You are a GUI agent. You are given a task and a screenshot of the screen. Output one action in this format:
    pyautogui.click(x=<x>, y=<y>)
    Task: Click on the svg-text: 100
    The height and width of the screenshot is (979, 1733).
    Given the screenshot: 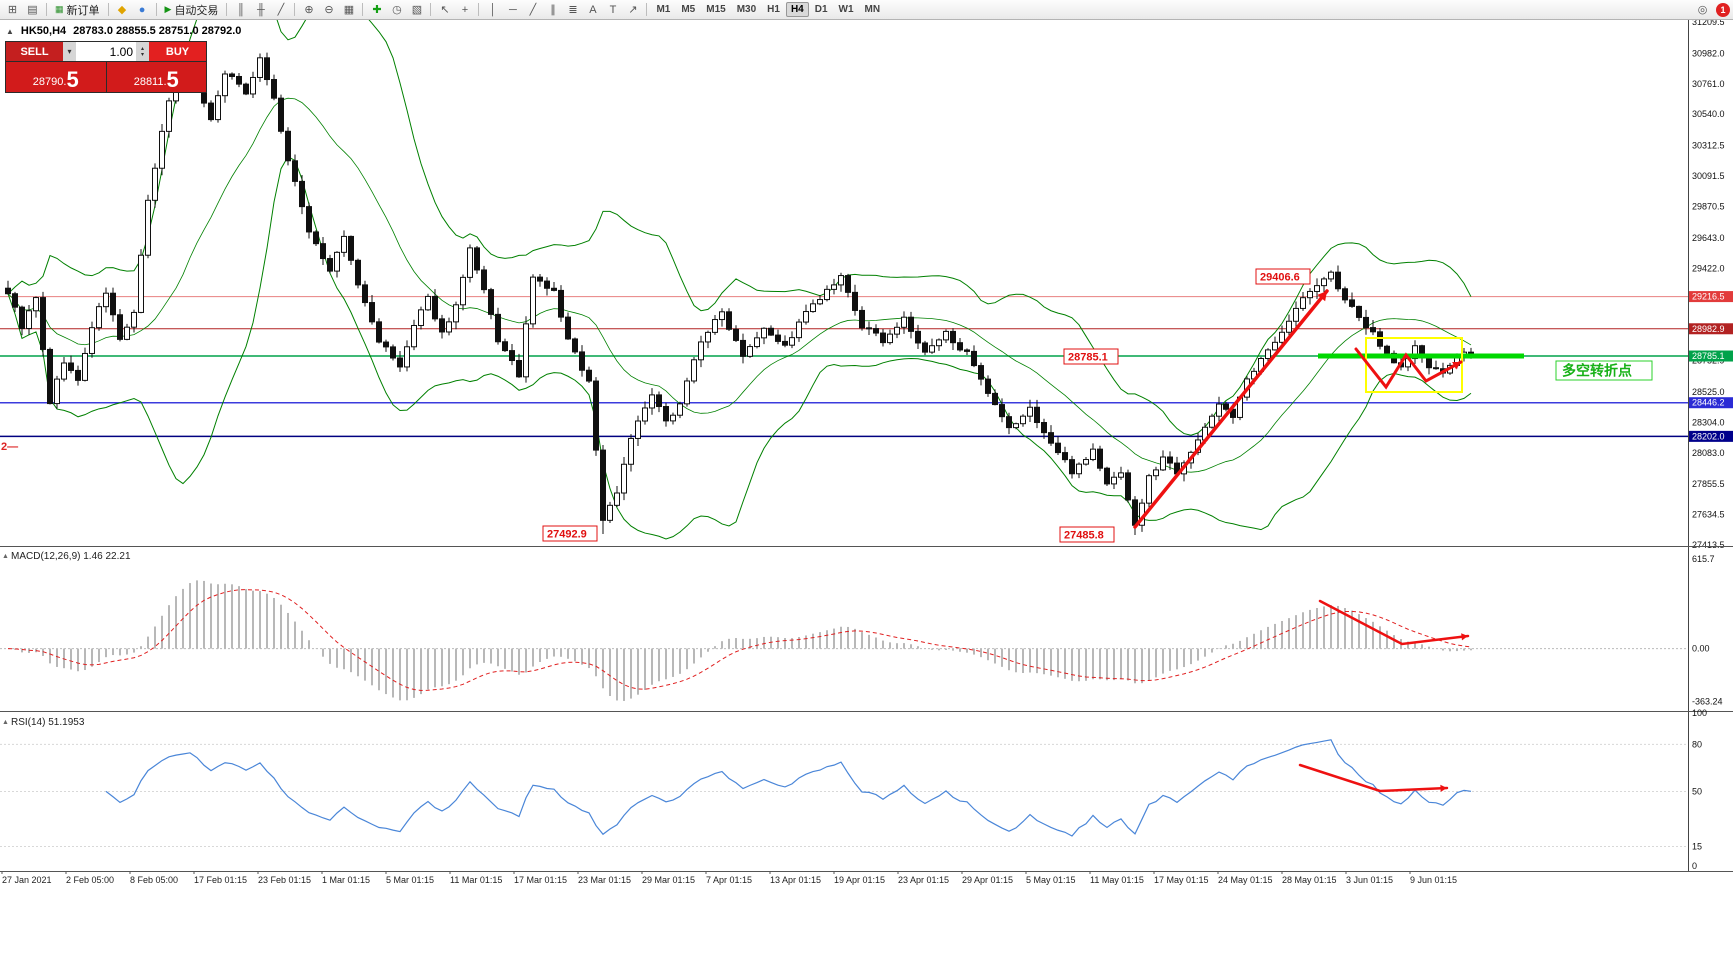 What is the action you would take?
    pyautogui.click(x=1699, y=713)
    